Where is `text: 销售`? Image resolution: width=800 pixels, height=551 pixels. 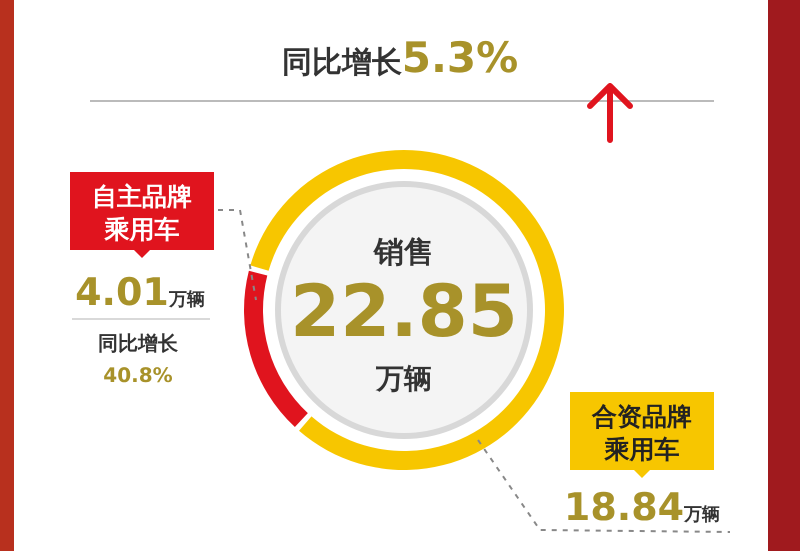 text: 销售 is located at coordinates (403, 252).